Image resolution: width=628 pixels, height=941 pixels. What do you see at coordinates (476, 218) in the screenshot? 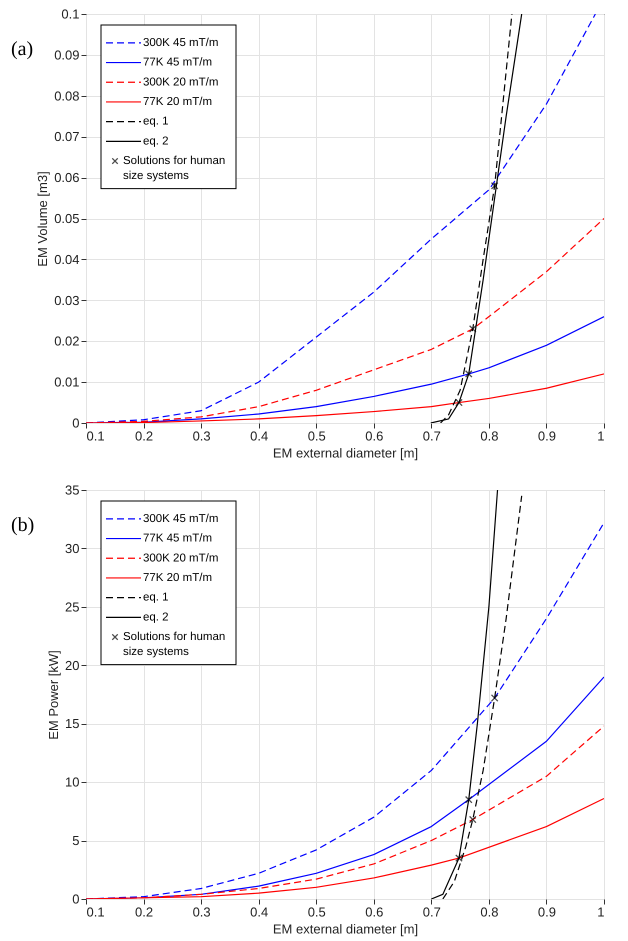
I see `line-series` at bounding box center [476, 218].